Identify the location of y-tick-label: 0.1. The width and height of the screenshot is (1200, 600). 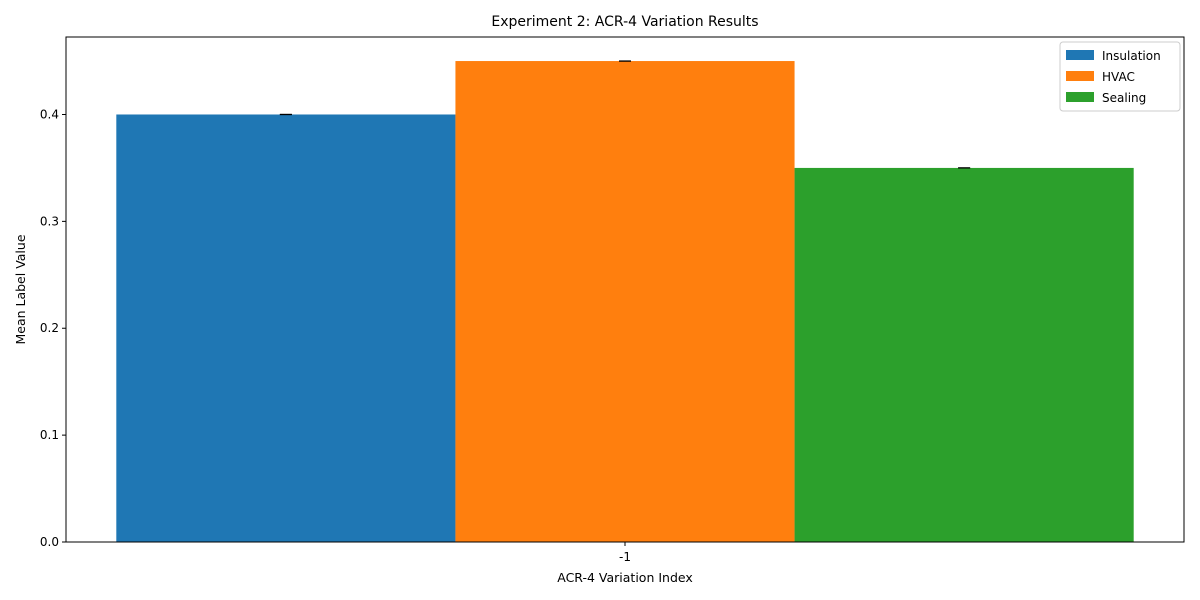
(49, 435).